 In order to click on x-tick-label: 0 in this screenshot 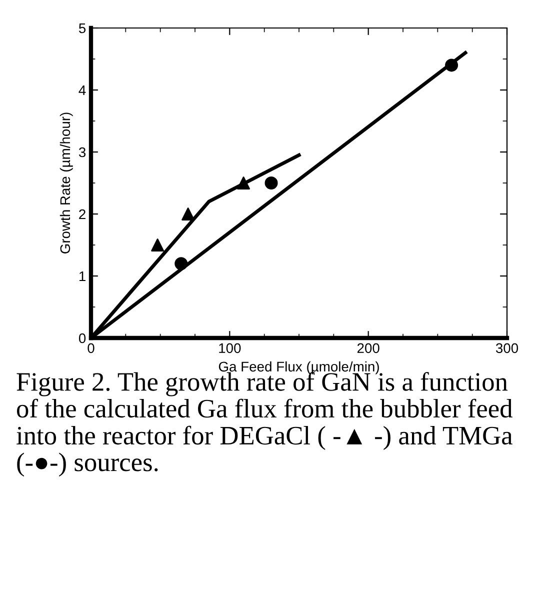, I will do `click(91, 348)`.